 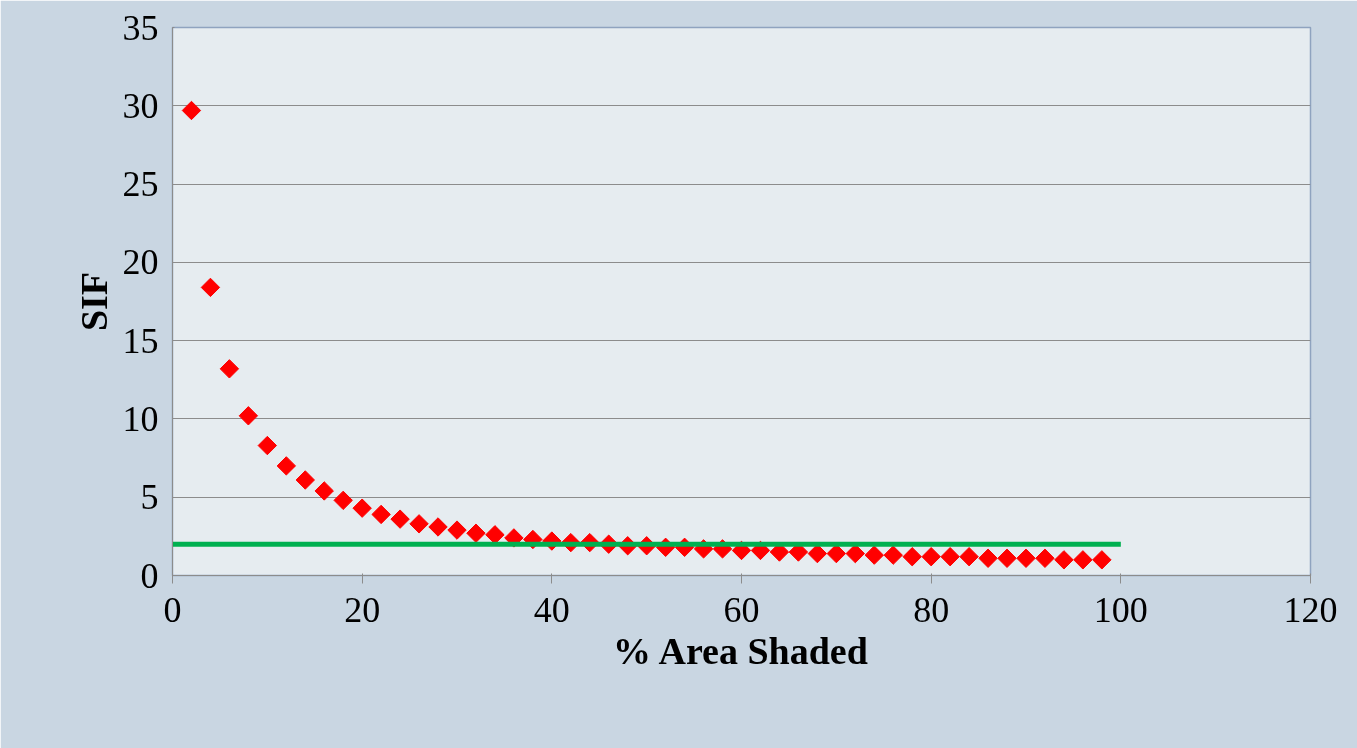 I want to click on x-tick-label: 20, so click(x=362, y=609).